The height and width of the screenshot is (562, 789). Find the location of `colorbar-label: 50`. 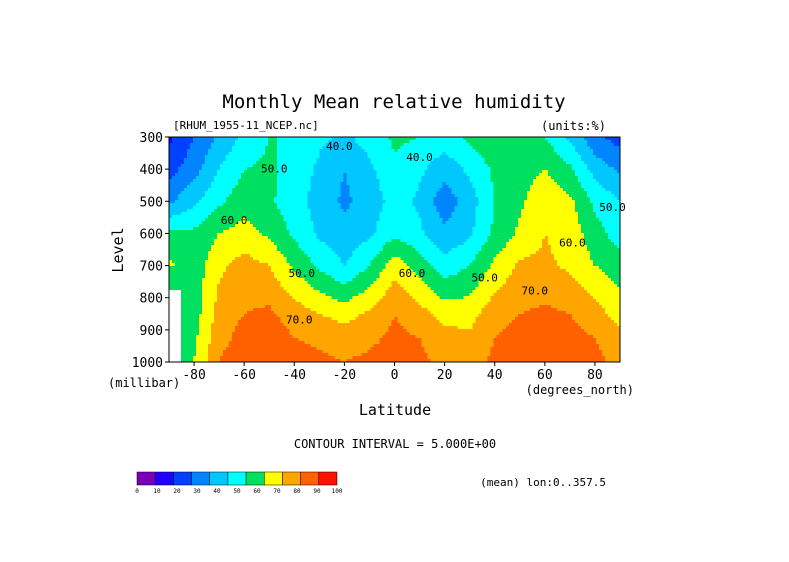

colorbar-label: 50 is located at coordinates (237, 491).